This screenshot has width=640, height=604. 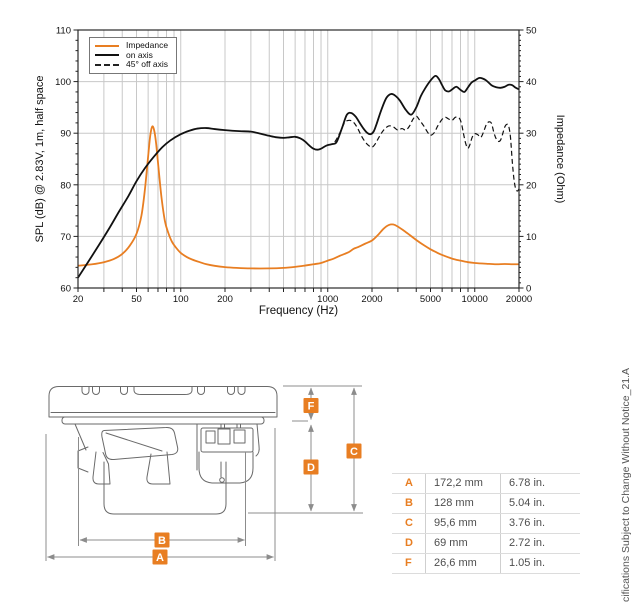 What do you see at coordinates (430, 299) in the screenshot?
I see `svg-text: 5000` at bounding box center [430, 299].